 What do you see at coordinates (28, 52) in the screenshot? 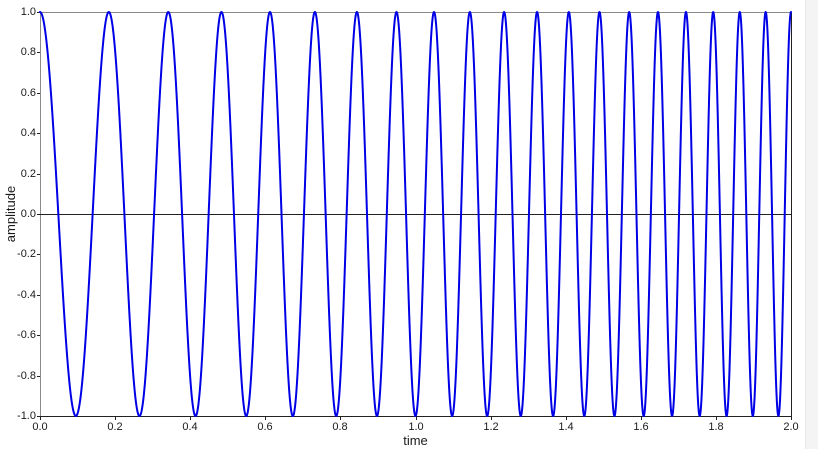
I see `y-tick-label: 0.8` at bounding box center [28, 52].